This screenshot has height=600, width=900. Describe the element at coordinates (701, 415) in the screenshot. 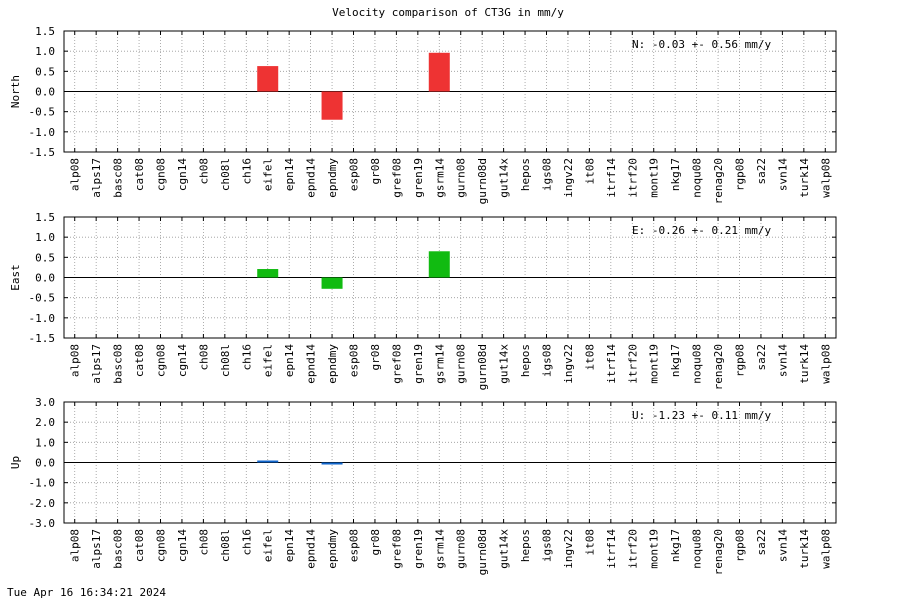

I see `statistics-annotation: U: -1.23 +- 0.11 mm/y` at that location.